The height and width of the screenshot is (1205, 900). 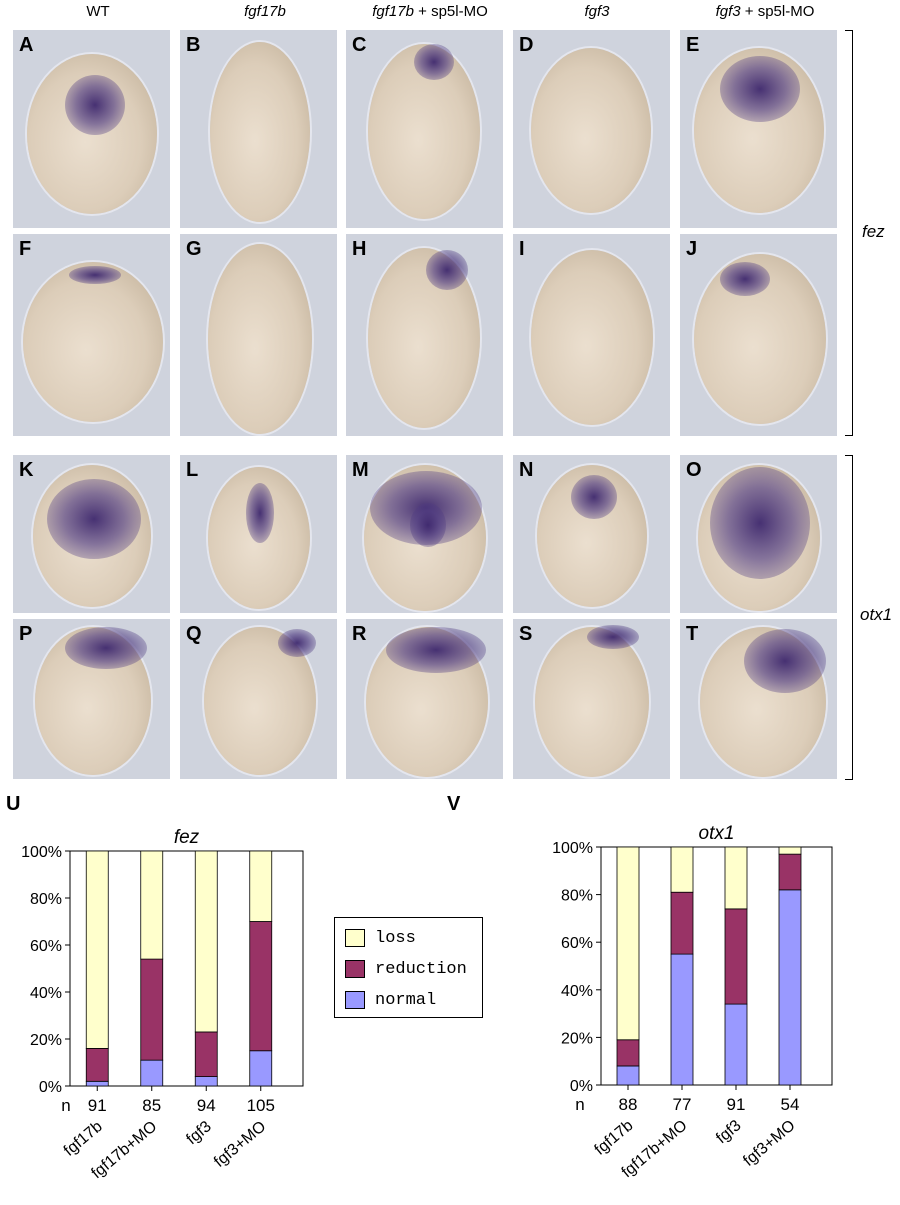 I want to click on image-panel: B, so click(x=258, y=129).